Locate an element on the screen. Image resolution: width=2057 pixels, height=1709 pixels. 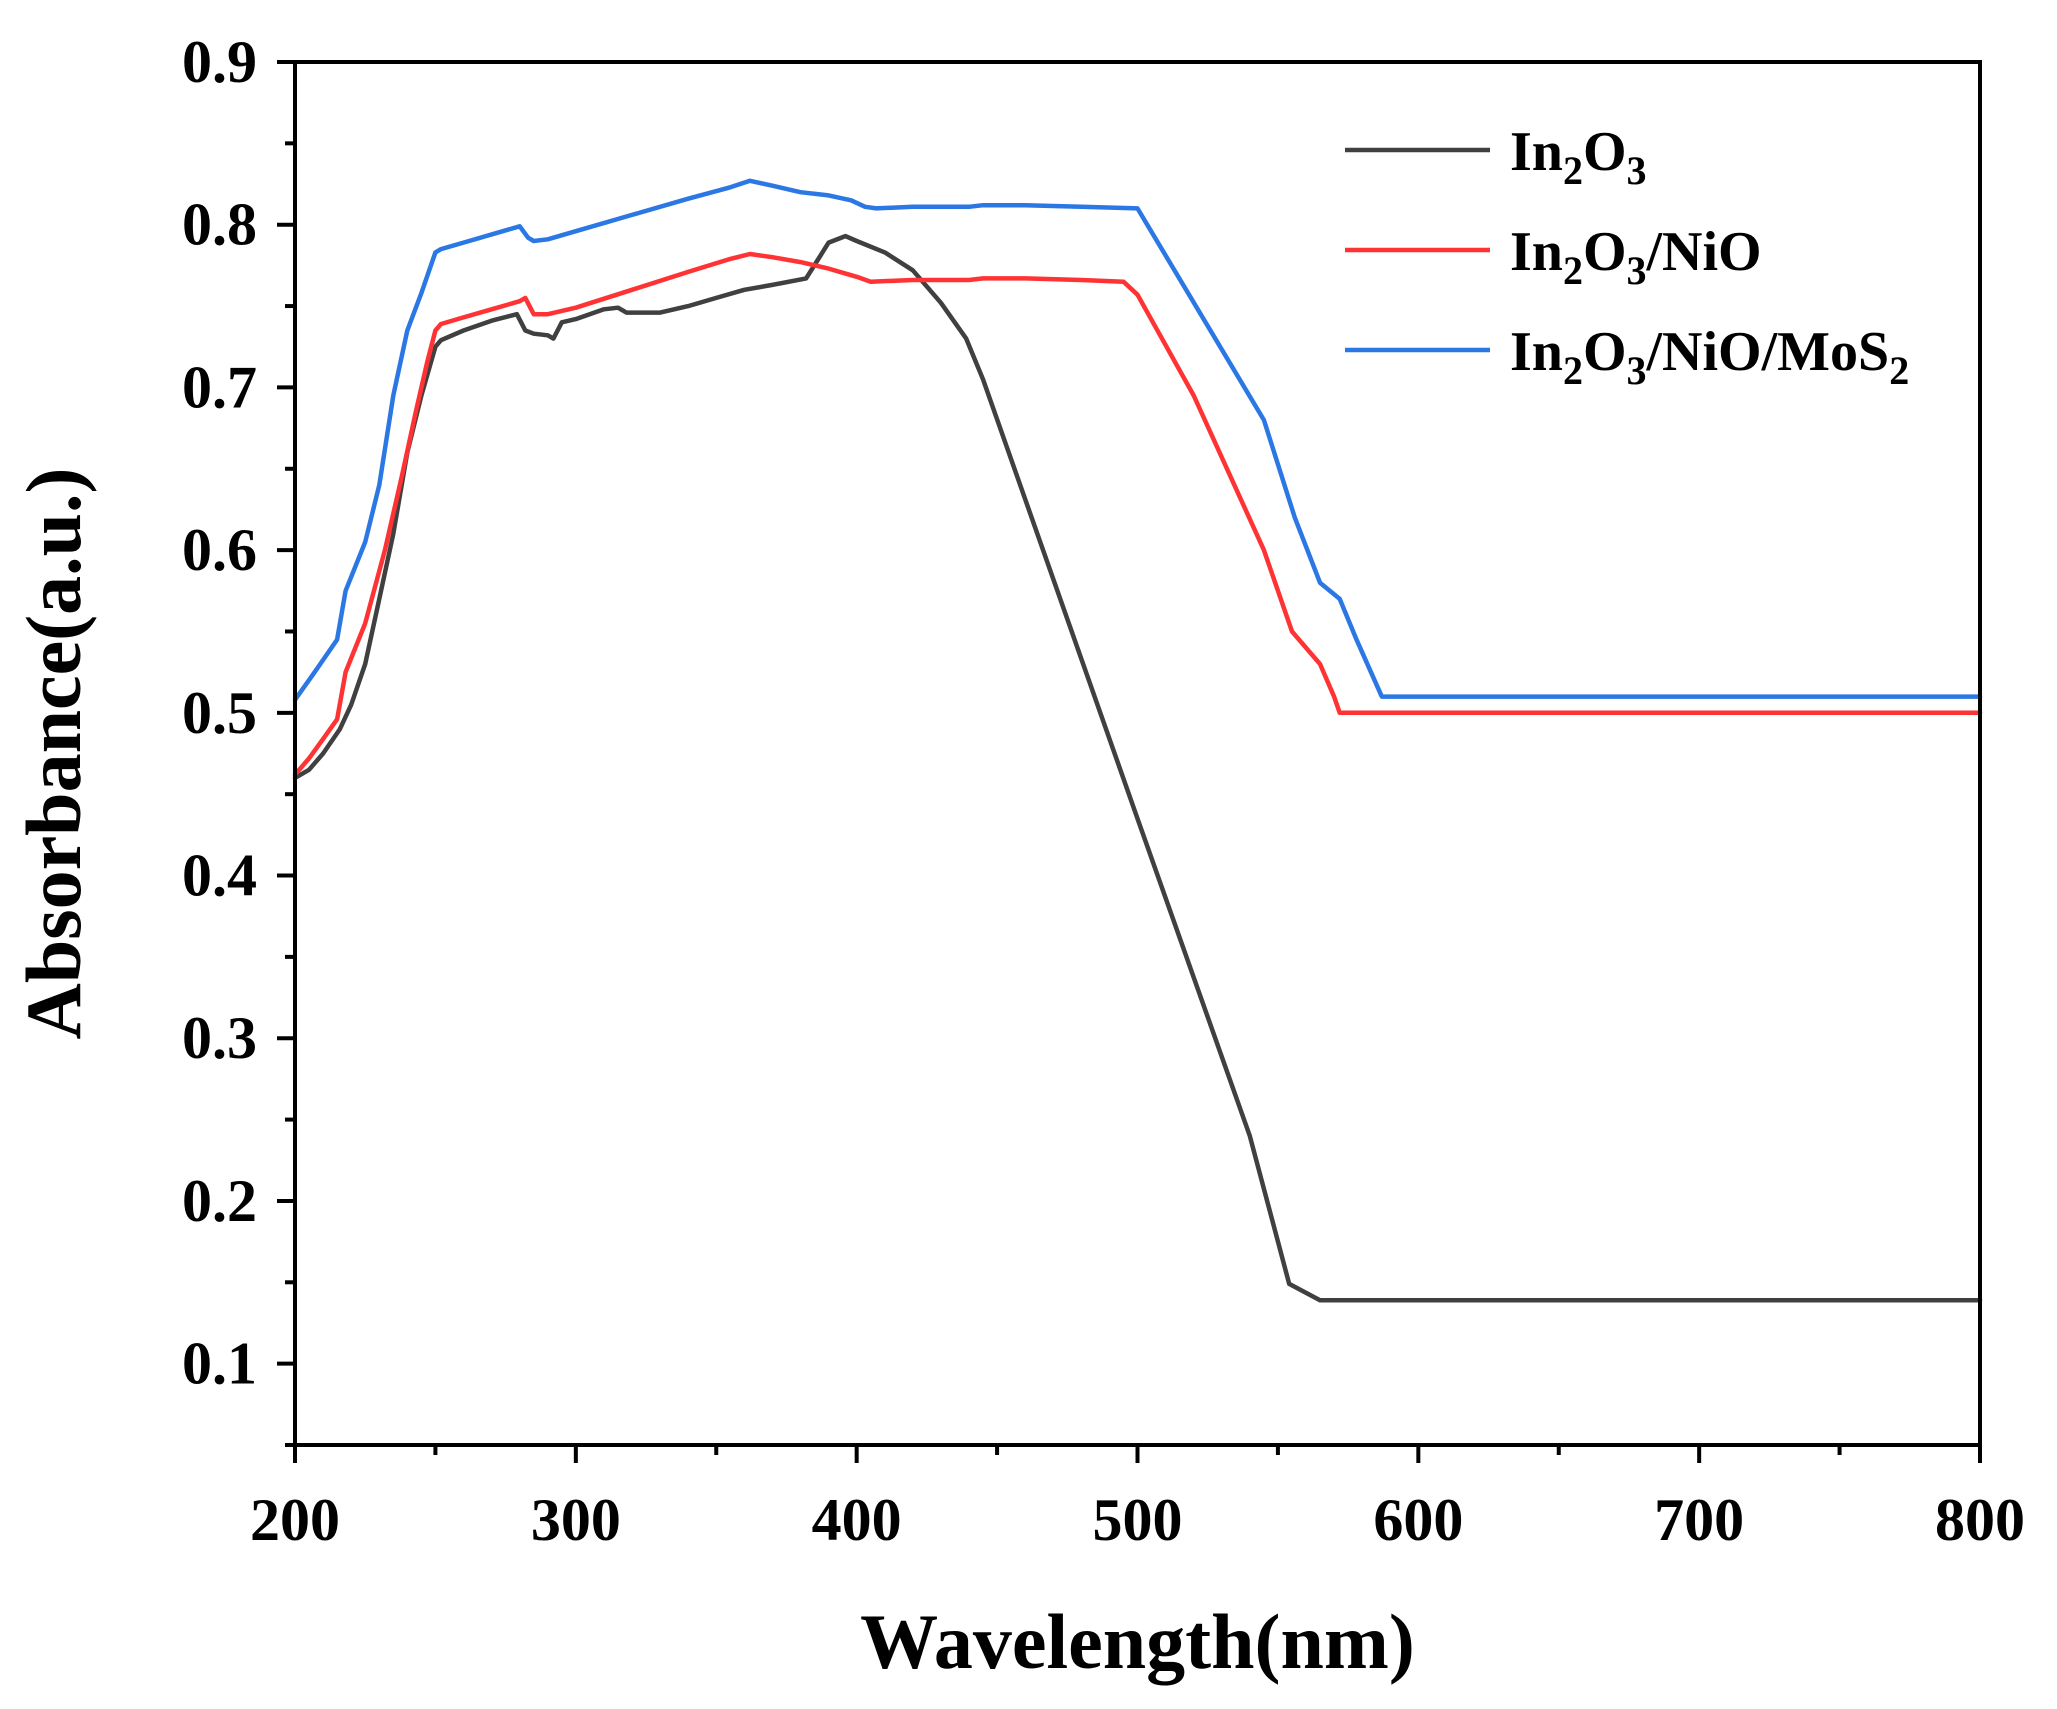
x-tick-label: 400 is located at coordinates (857, 1520).